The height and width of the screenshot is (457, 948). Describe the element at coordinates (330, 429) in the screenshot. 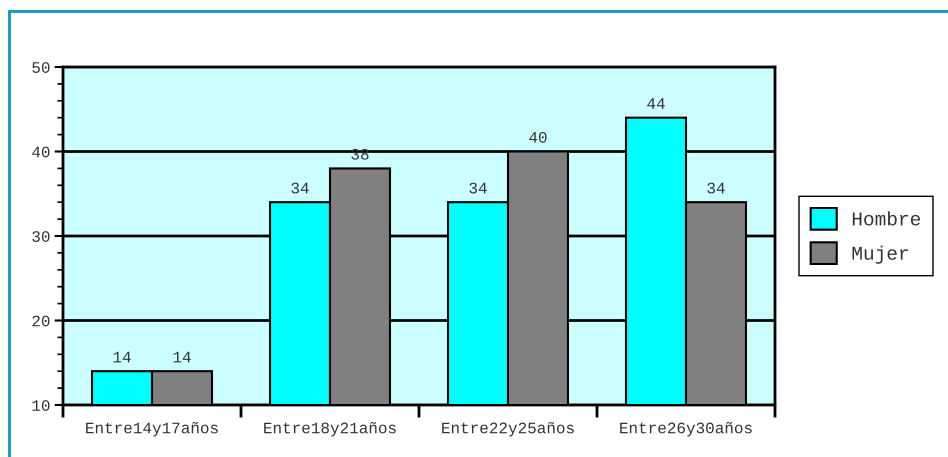

I see `x-tick-label: Entre18y21años` at that location.